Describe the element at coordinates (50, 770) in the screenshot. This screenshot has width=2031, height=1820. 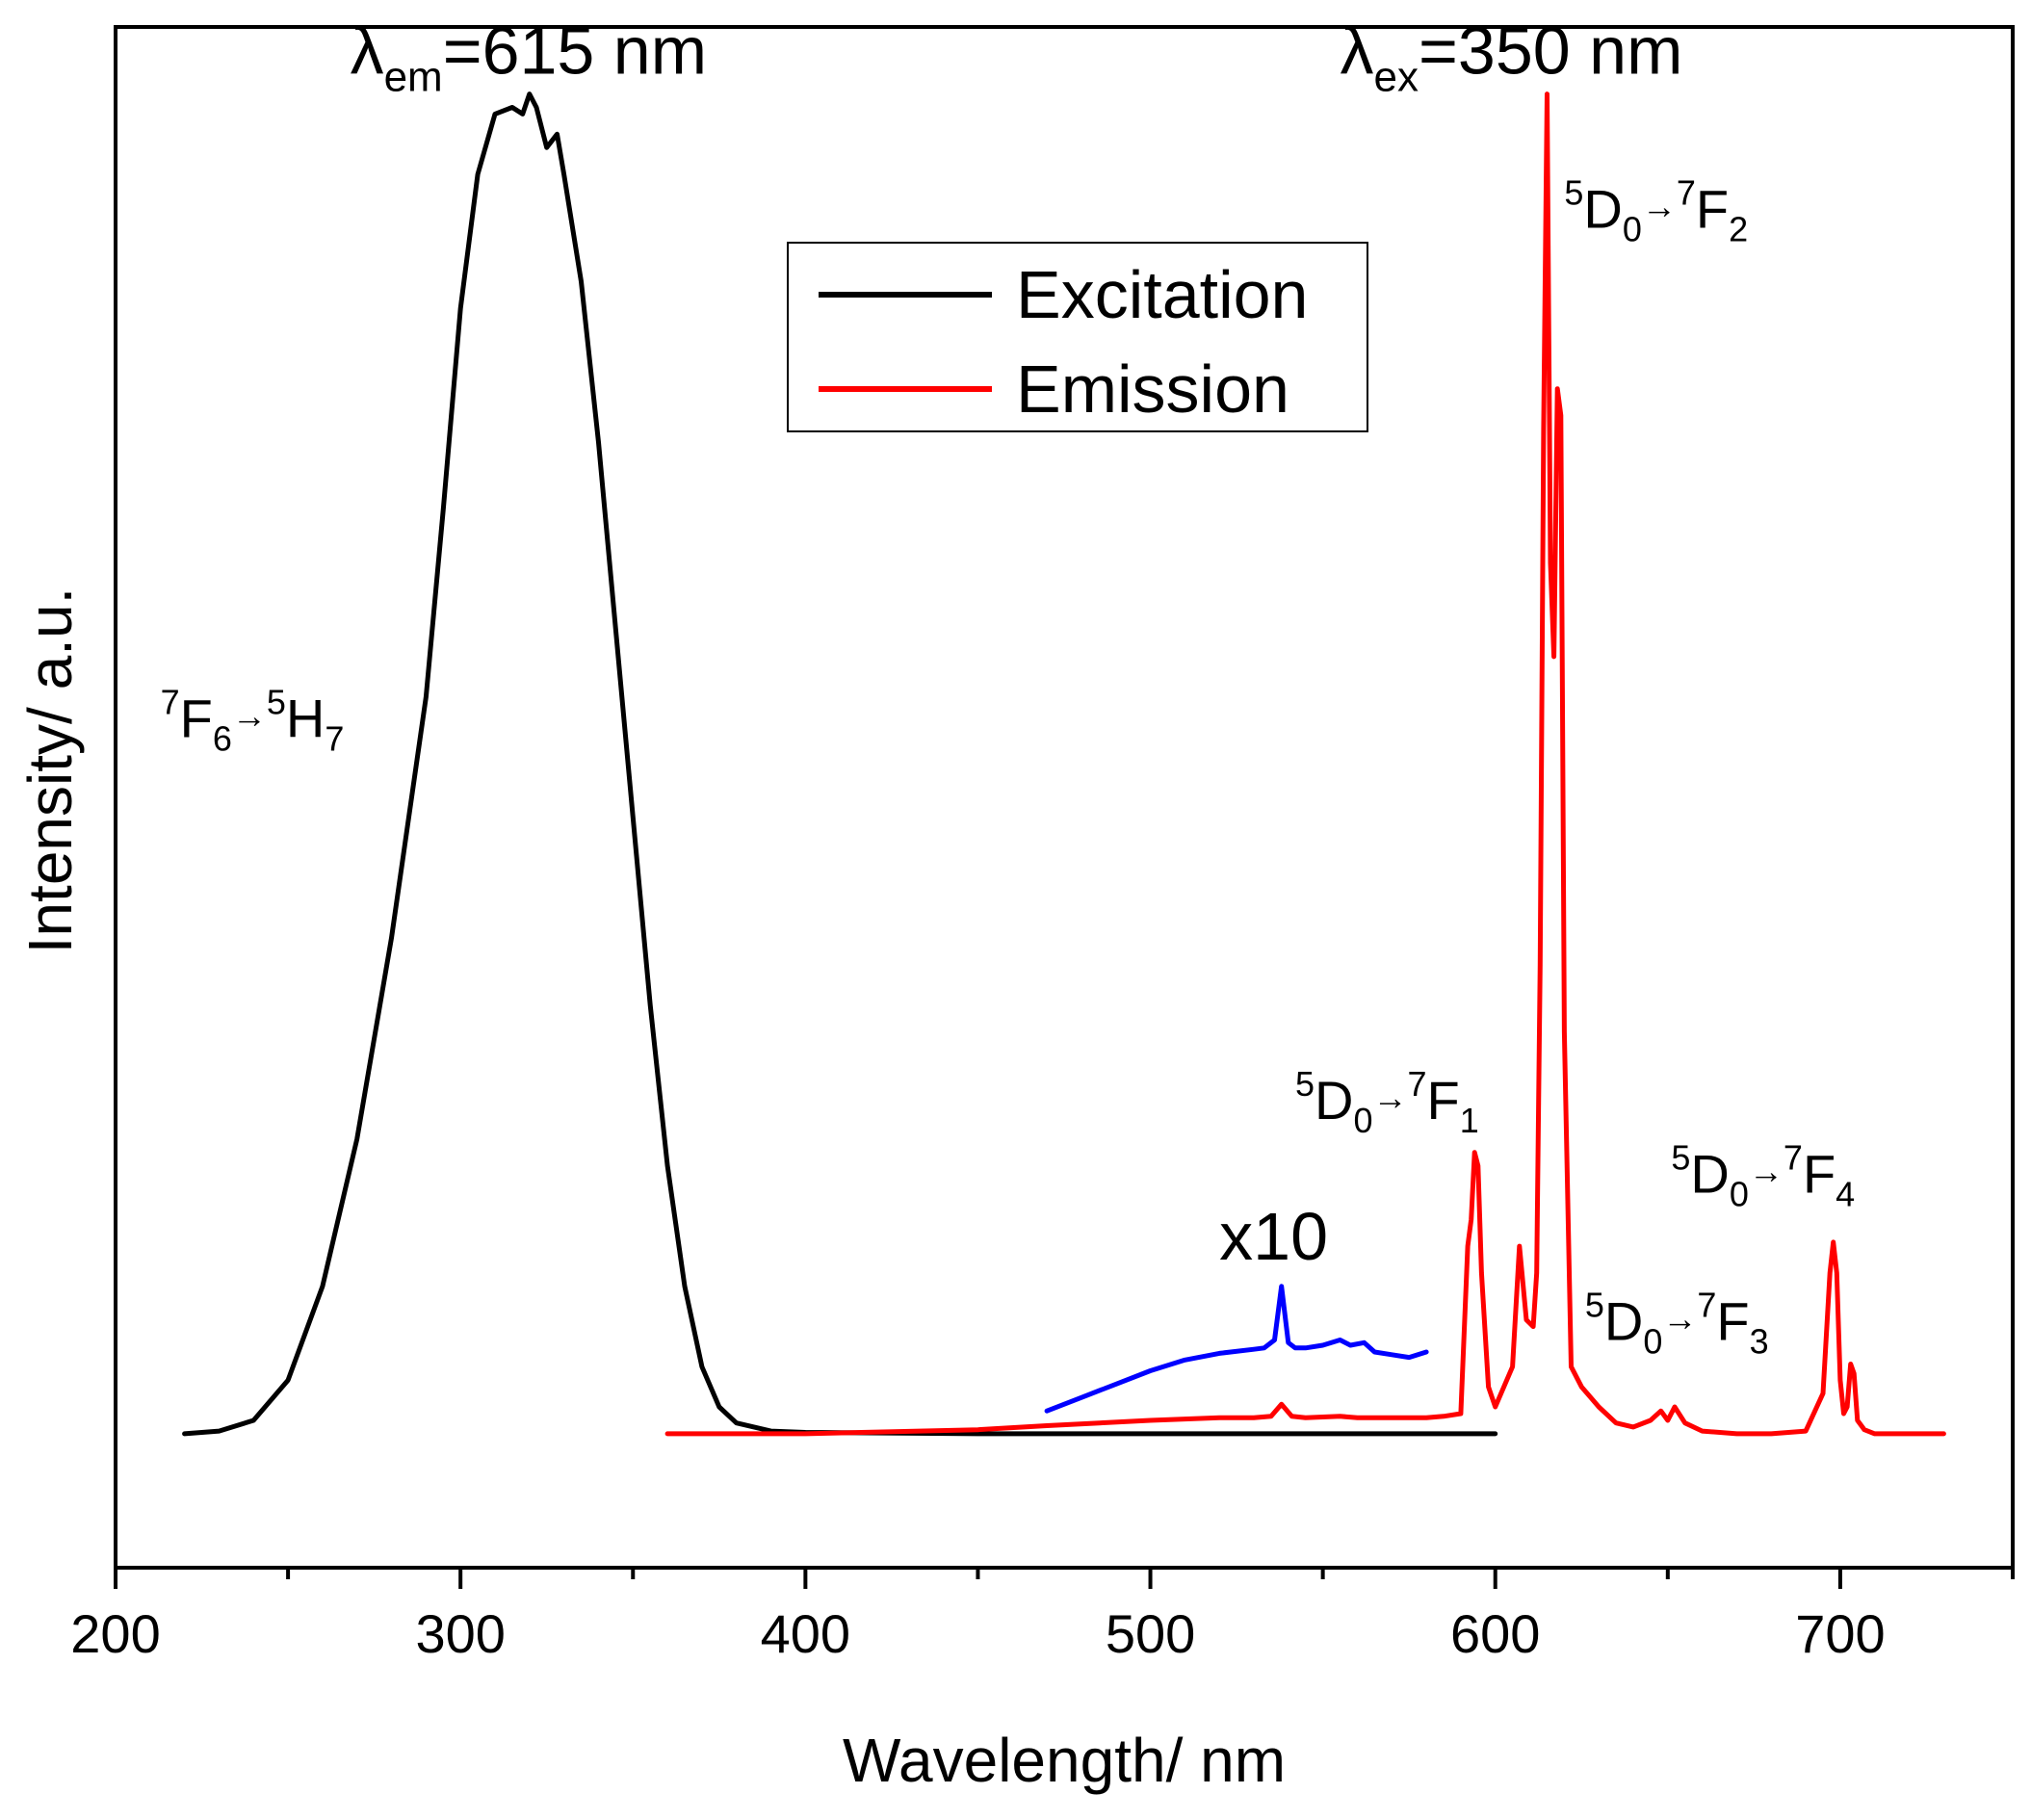
I see `y-axis-title: Intensity/ a.u.` at that location.